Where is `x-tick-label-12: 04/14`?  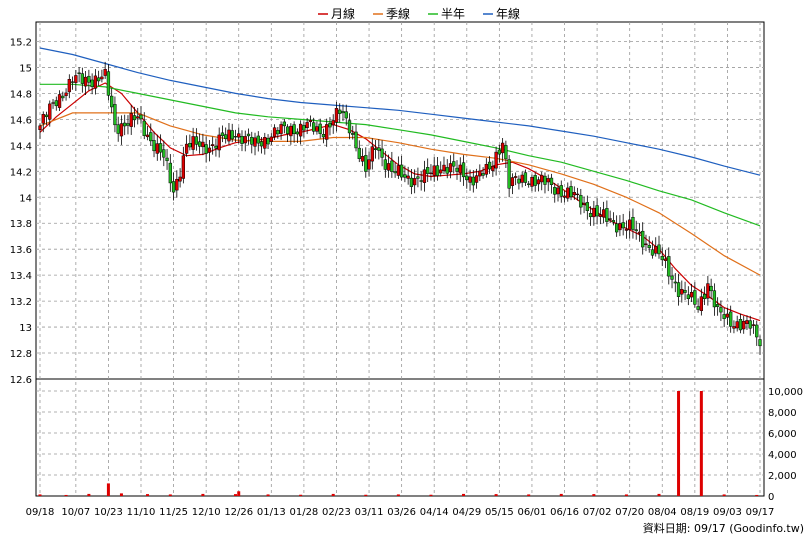 x-tick-label-12: 04/14 is located at coordinates (434, 512).